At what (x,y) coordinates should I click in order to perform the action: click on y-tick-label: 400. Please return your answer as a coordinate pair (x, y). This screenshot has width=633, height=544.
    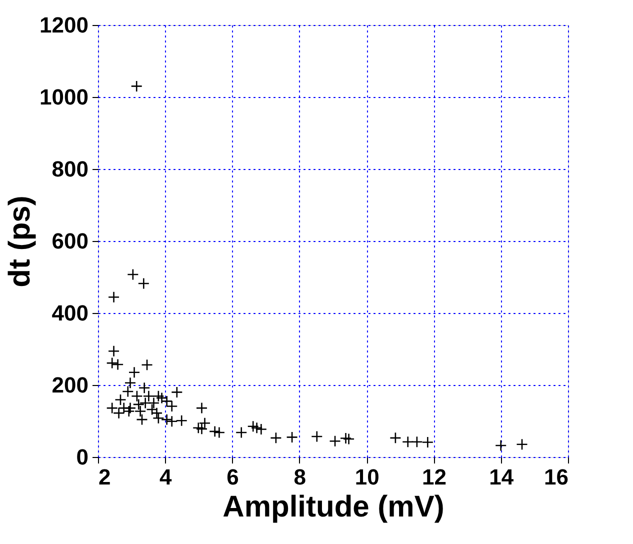
    Looking at the image, I should click on (70, 313).